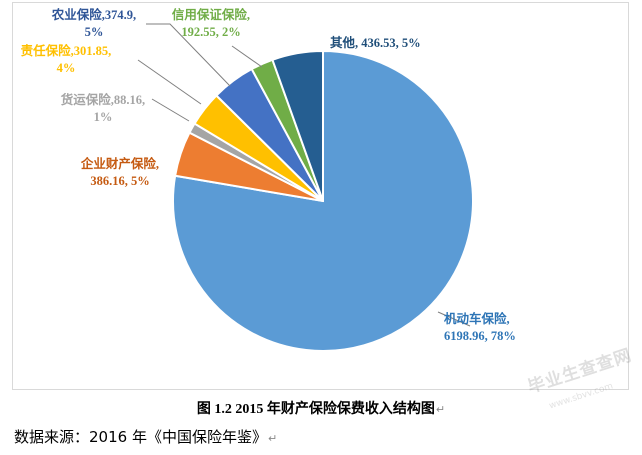  What do you see at coordinates (94, 32) in the screenshot?
I see `slice-value-label: 5%` at bounding box center [94, 32].